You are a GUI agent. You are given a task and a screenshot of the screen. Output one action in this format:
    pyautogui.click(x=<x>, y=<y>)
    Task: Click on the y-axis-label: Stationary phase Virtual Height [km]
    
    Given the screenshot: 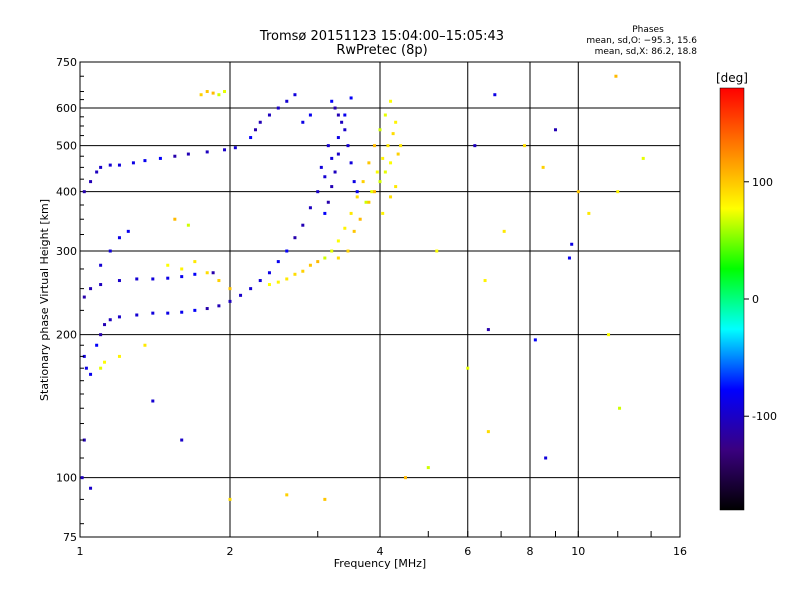 What is the action you would take?
    pyautogui.click(x=44, y=300)
    